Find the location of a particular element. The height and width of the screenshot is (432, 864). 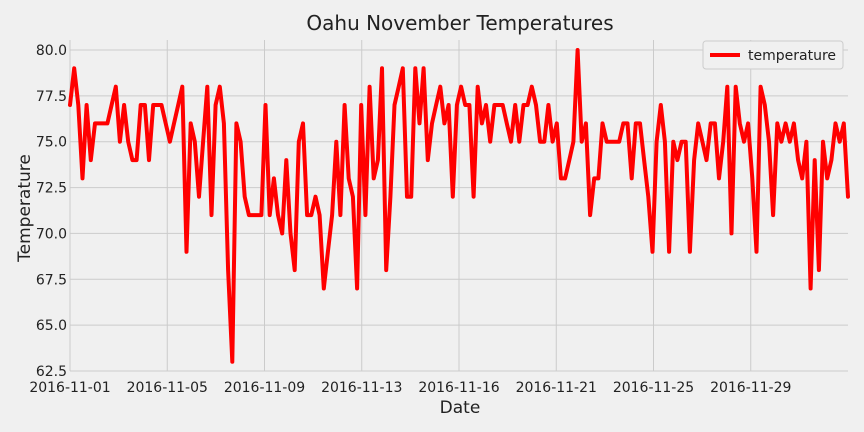

y-tick-label: 65.0 is located at coordinates (51, 326).